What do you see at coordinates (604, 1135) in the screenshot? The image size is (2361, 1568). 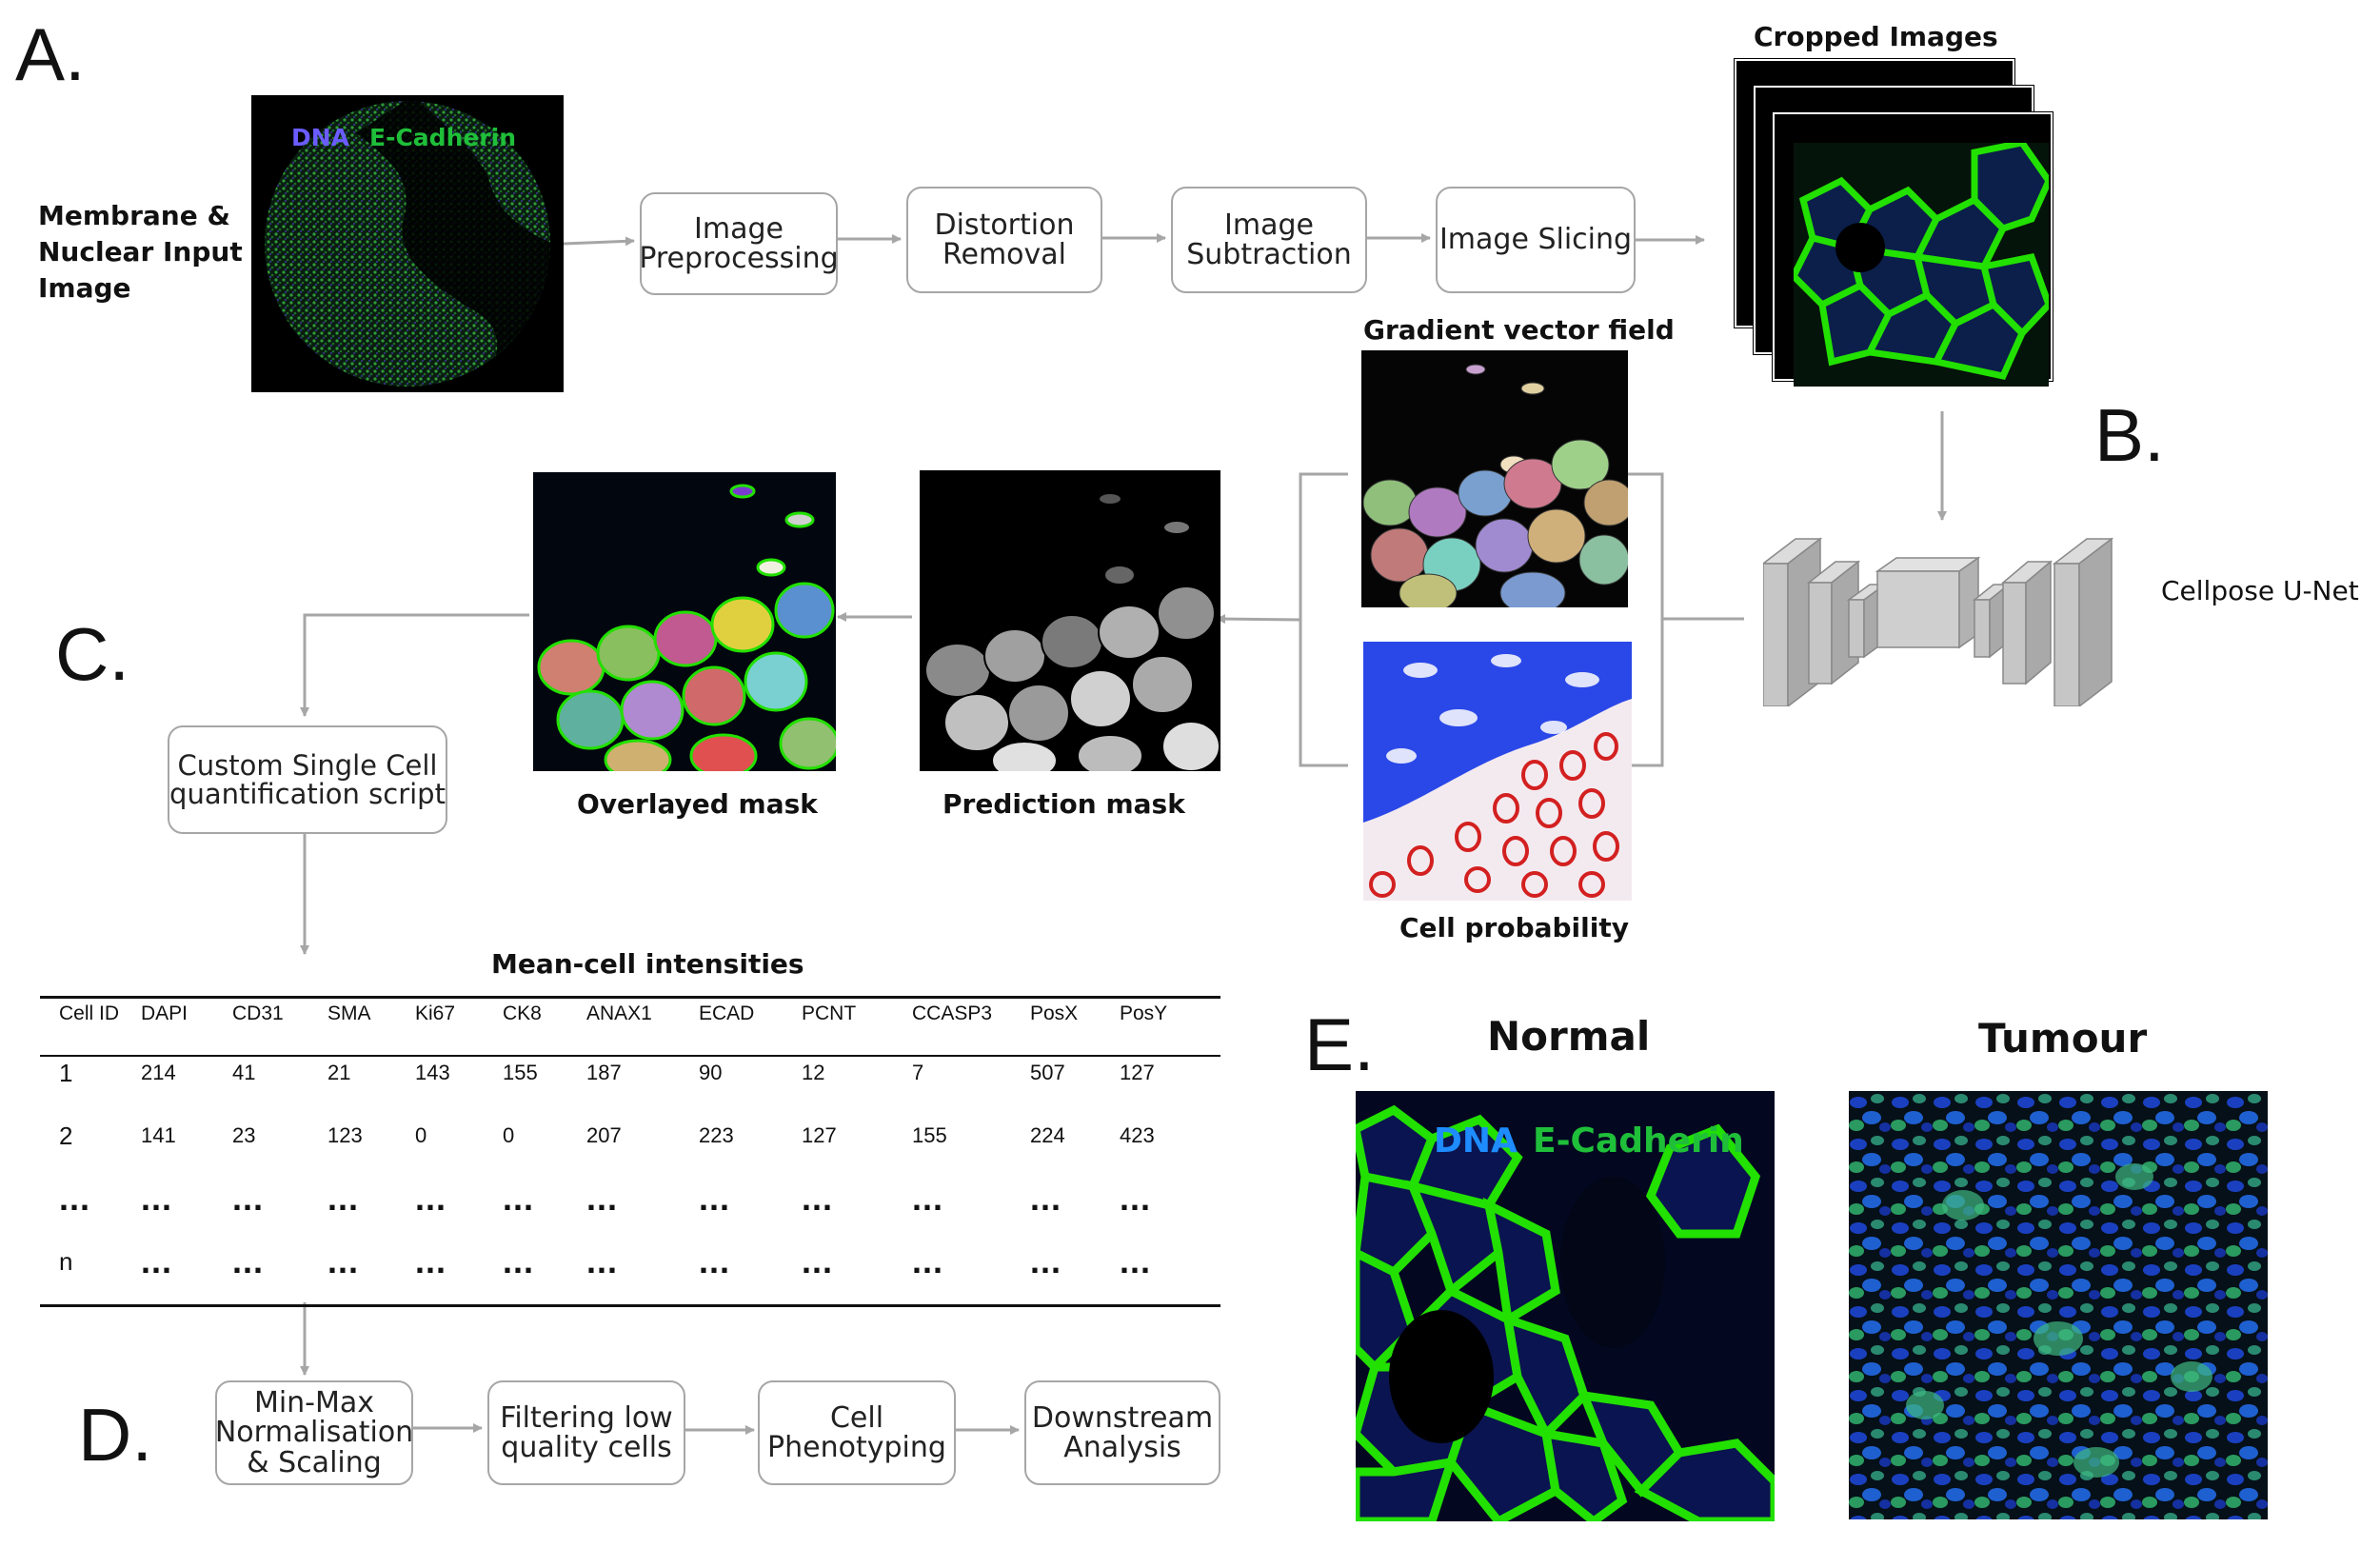 I see `cell-value: 207` at bounding box center [604, 1135].